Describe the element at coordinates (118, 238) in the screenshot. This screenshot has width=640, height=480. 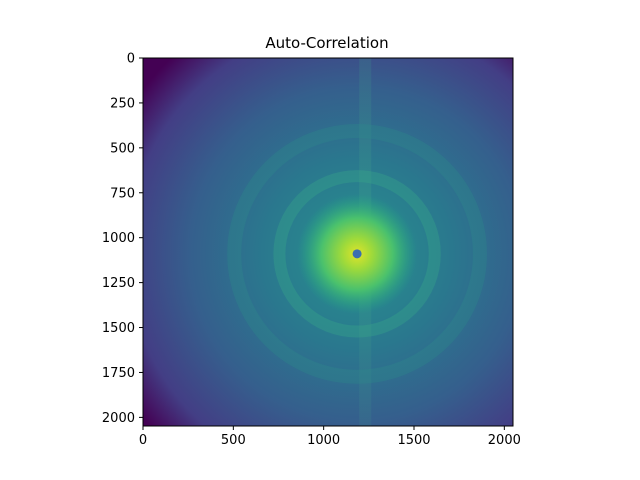
I see `y-tick-label: 1000` at that location.